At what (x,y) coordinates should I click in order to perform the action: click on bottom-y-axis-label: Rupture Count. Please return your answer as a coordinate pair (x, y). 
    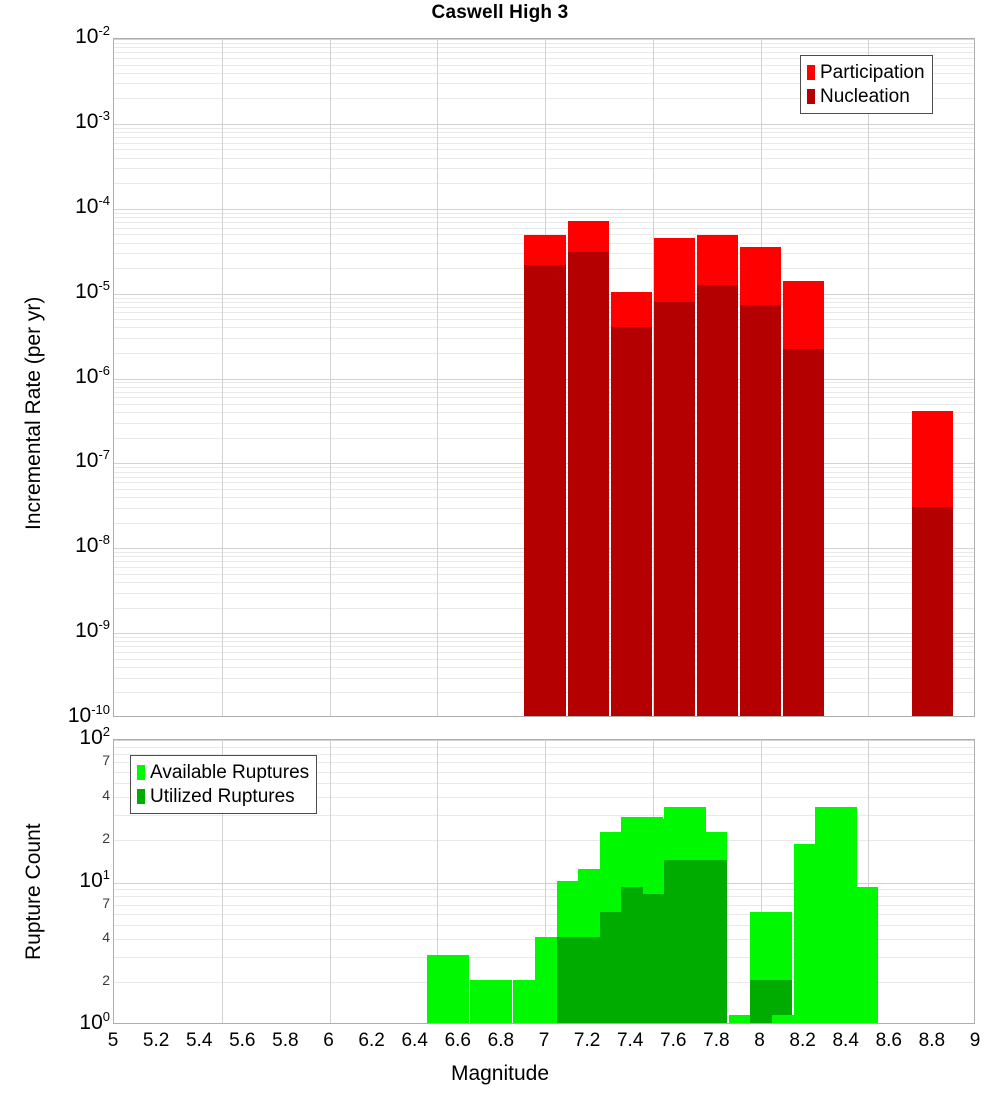
    Looking at the image, I should click on (33, 891).